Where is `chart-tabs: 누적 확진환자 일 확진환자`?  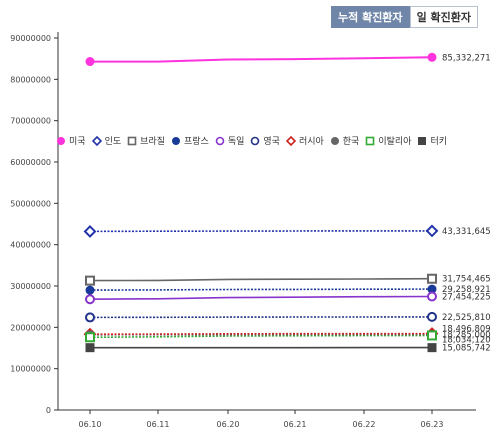
chart-tabs: 누적 확진환자 일 확진환자 is located at coordinates (404, 17).